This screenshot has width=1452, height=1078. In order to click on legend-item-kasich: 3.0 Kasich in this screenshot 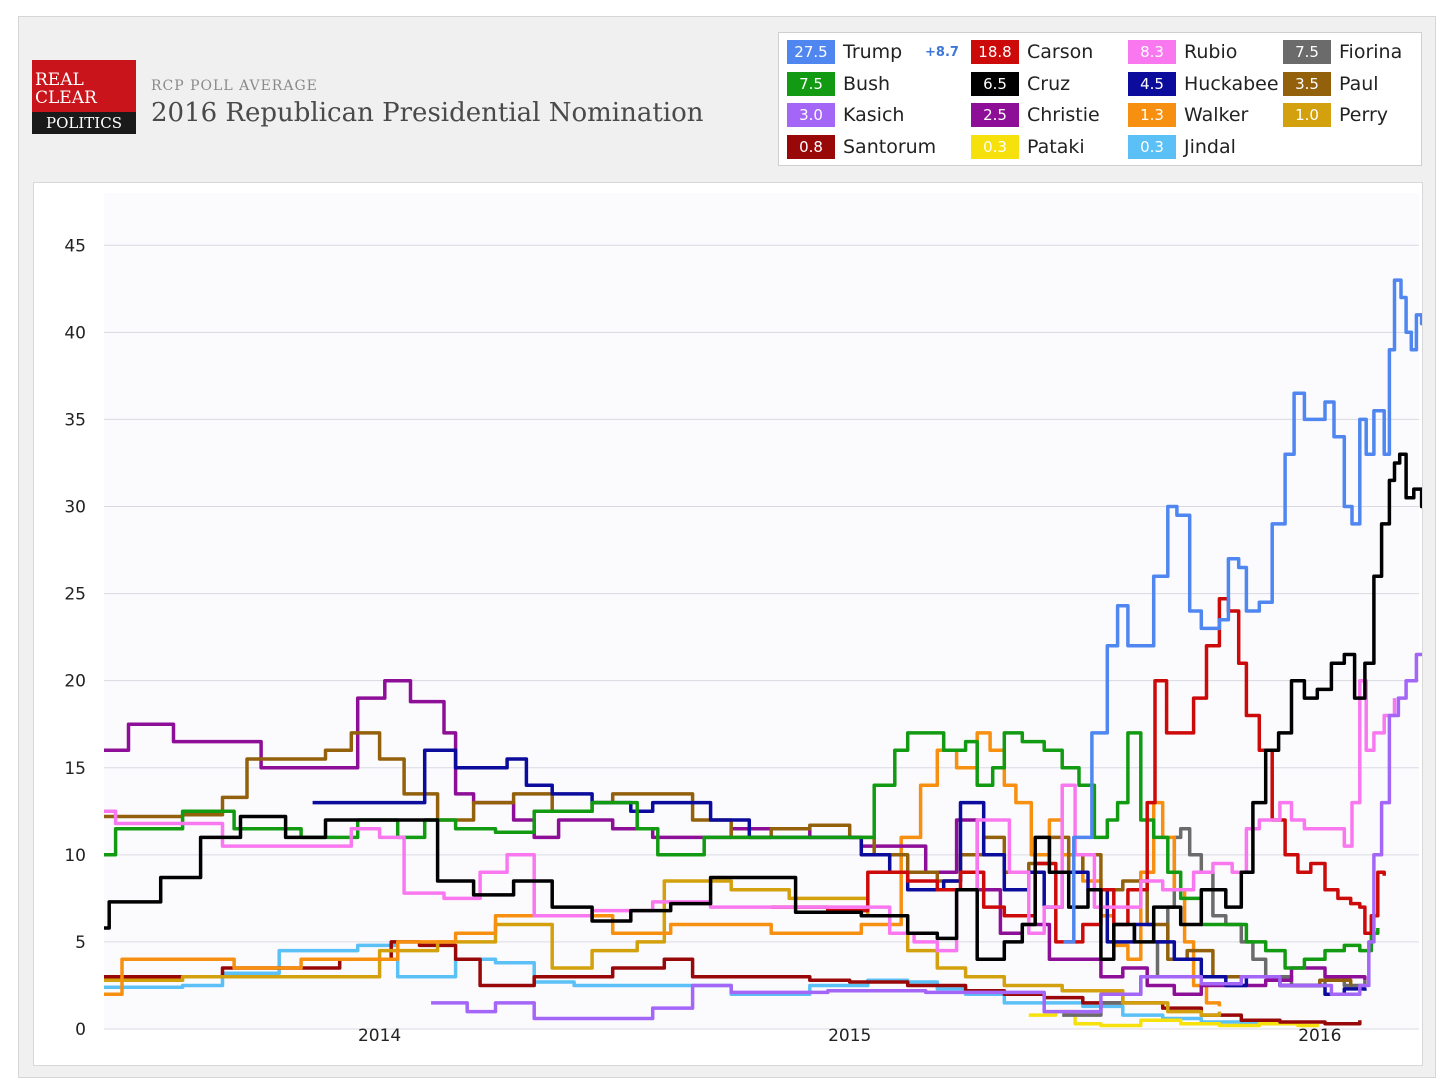, I will do `click(857, 115)`.